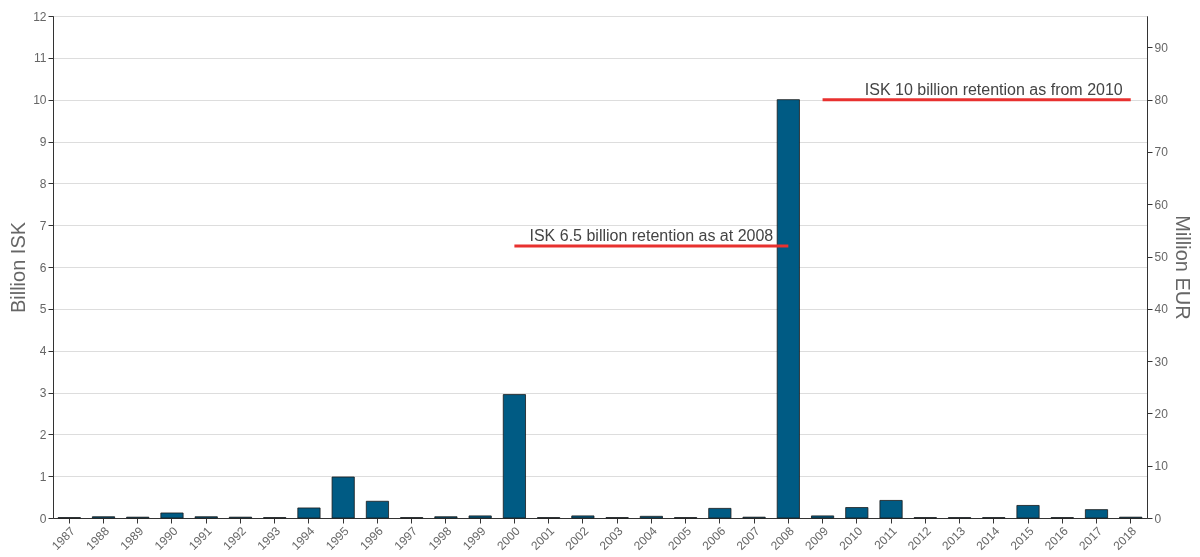  I want to click on y-tick-label: 7, so click(43, 225).